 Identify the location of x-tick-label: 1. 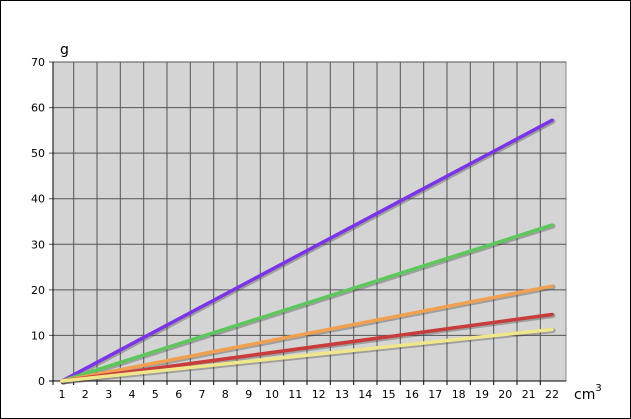
(62, 394).